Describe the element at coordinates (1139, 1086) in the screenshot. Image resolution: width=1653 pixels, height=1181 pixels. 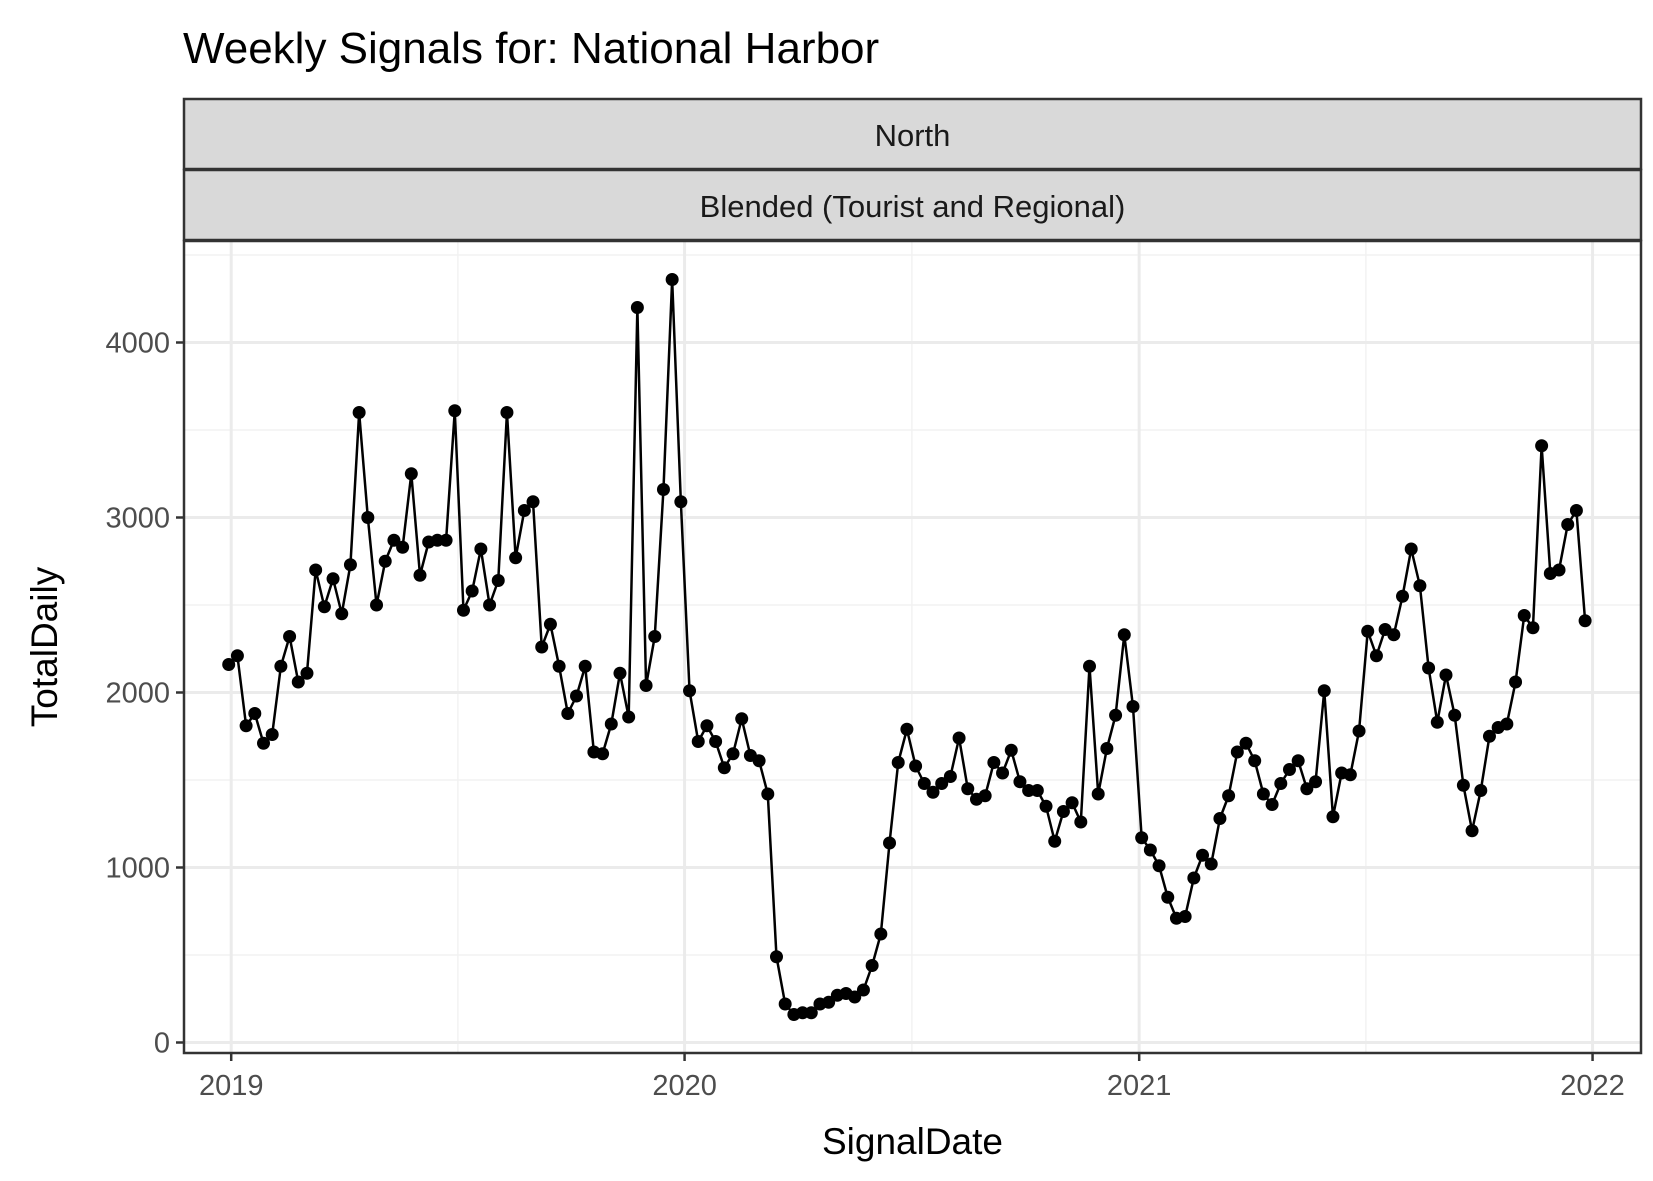
I see `x-tick-label-2: 2021` at that location.